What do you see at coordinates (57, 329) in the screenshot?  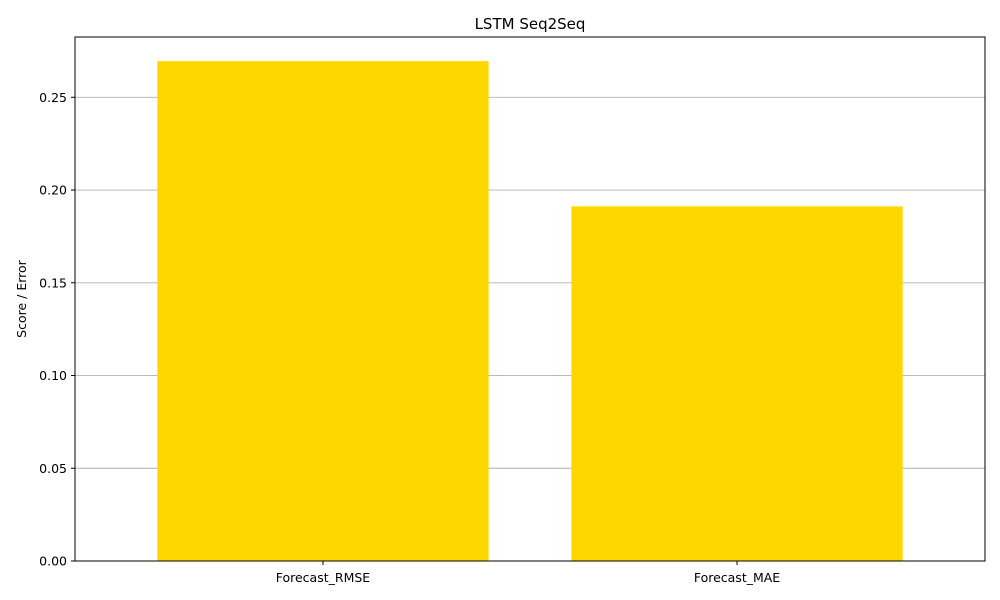 I see `y-axis: 0.00 0.05 0.10 0.15 0.20 0.25` at bounding box center [57, 329].